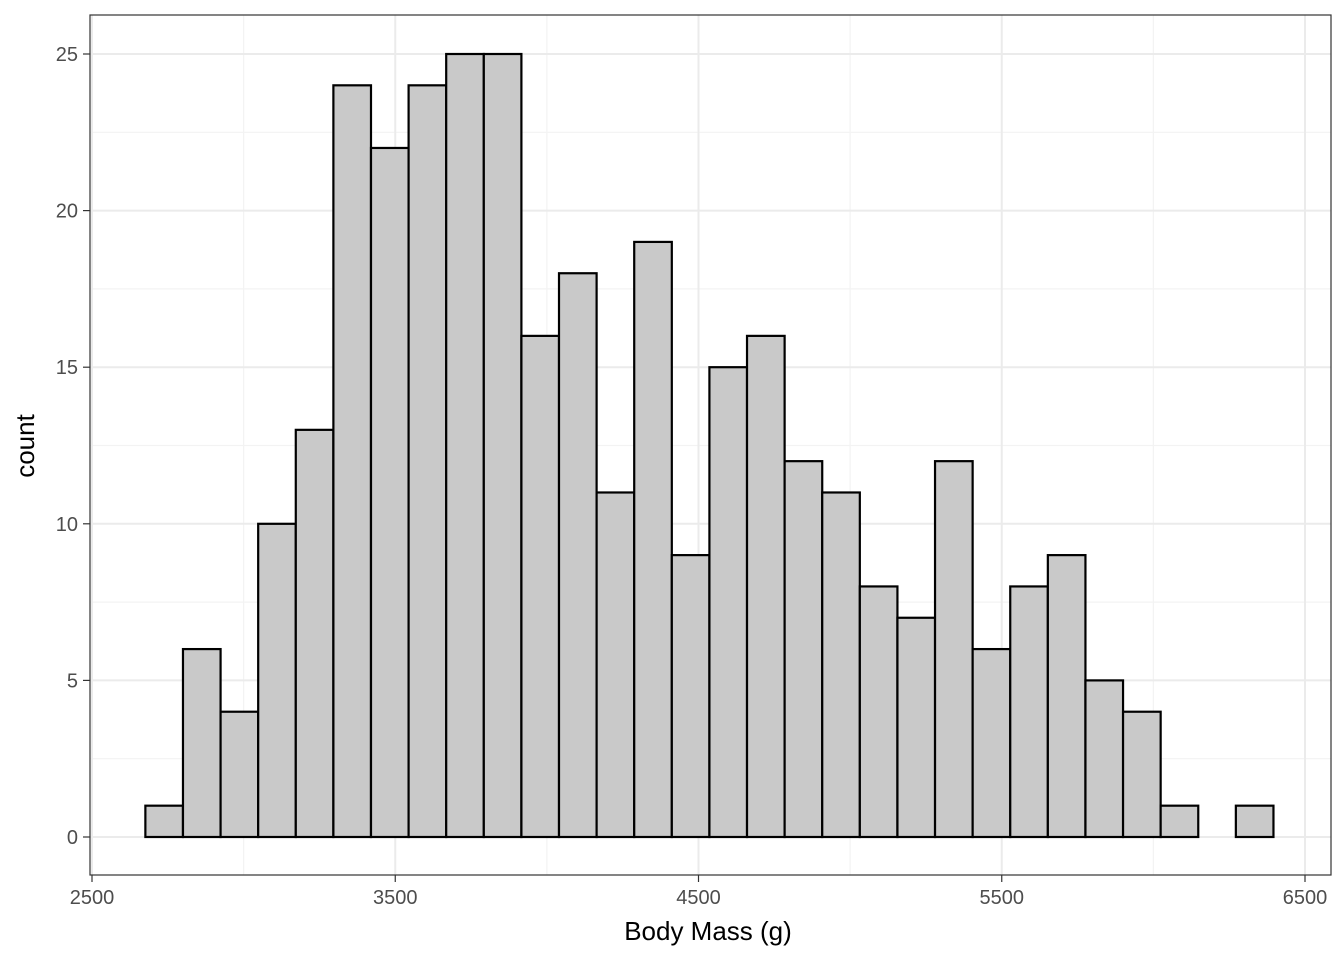 The width and height of the screenshot is (1344, 960). I want to click on x-tick-label: 6500, so click(1305, 898).